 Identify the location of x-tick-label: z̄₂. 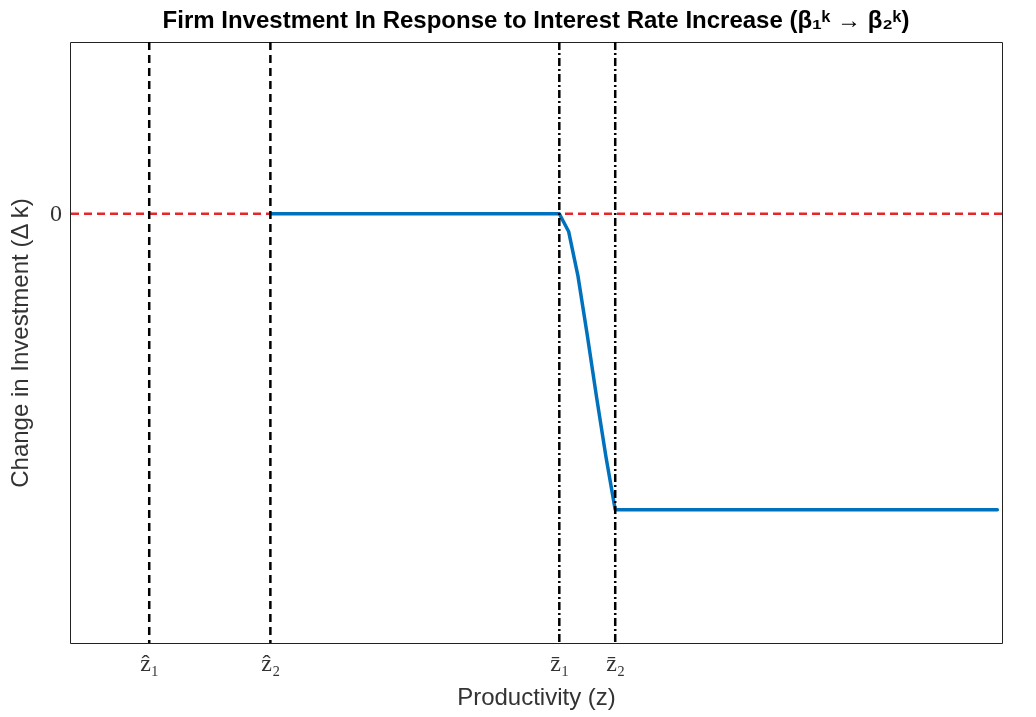
(616, 662).